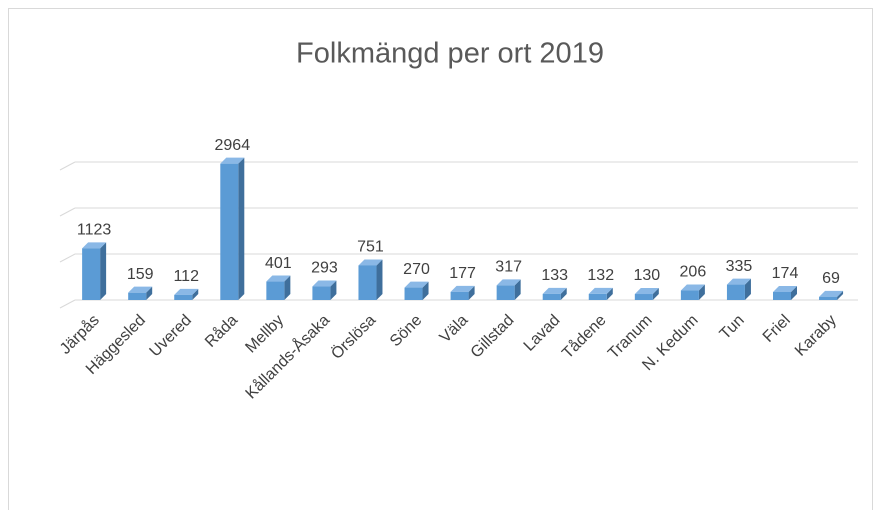 This screenshot has width=882, height=510. Describe the element at coordinates (462, 273) in the screenshot. I see `value-label: 177` at that location.